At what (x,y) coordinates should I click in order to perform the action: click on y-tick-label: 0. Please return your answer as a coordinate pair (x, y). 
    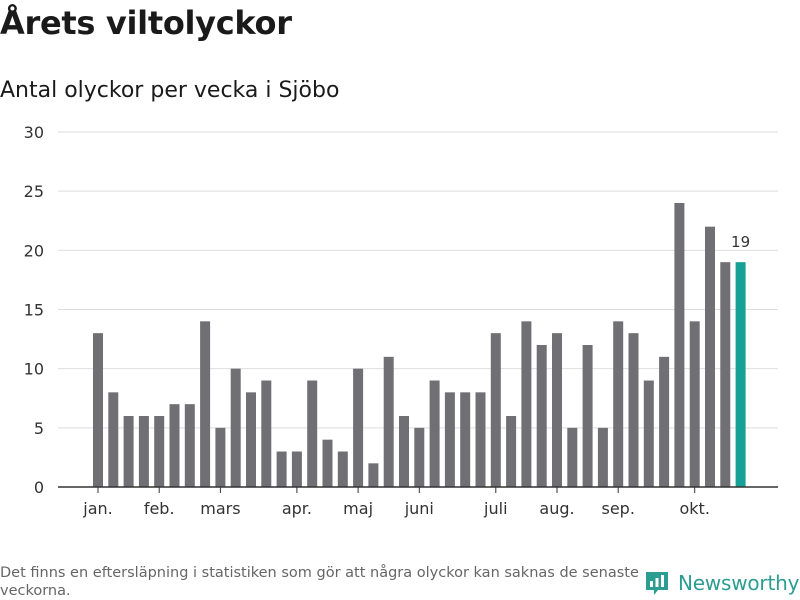
    Looking at the image, I should click on (39, 487).